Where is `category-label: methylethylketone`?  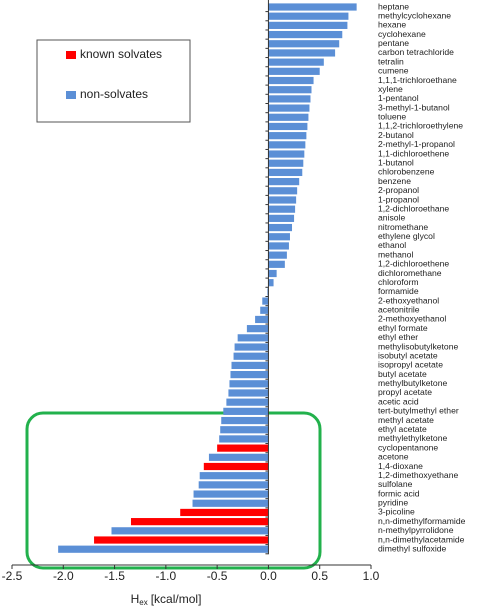
category-label: methylethylketone is located at coordinates (412, 438).